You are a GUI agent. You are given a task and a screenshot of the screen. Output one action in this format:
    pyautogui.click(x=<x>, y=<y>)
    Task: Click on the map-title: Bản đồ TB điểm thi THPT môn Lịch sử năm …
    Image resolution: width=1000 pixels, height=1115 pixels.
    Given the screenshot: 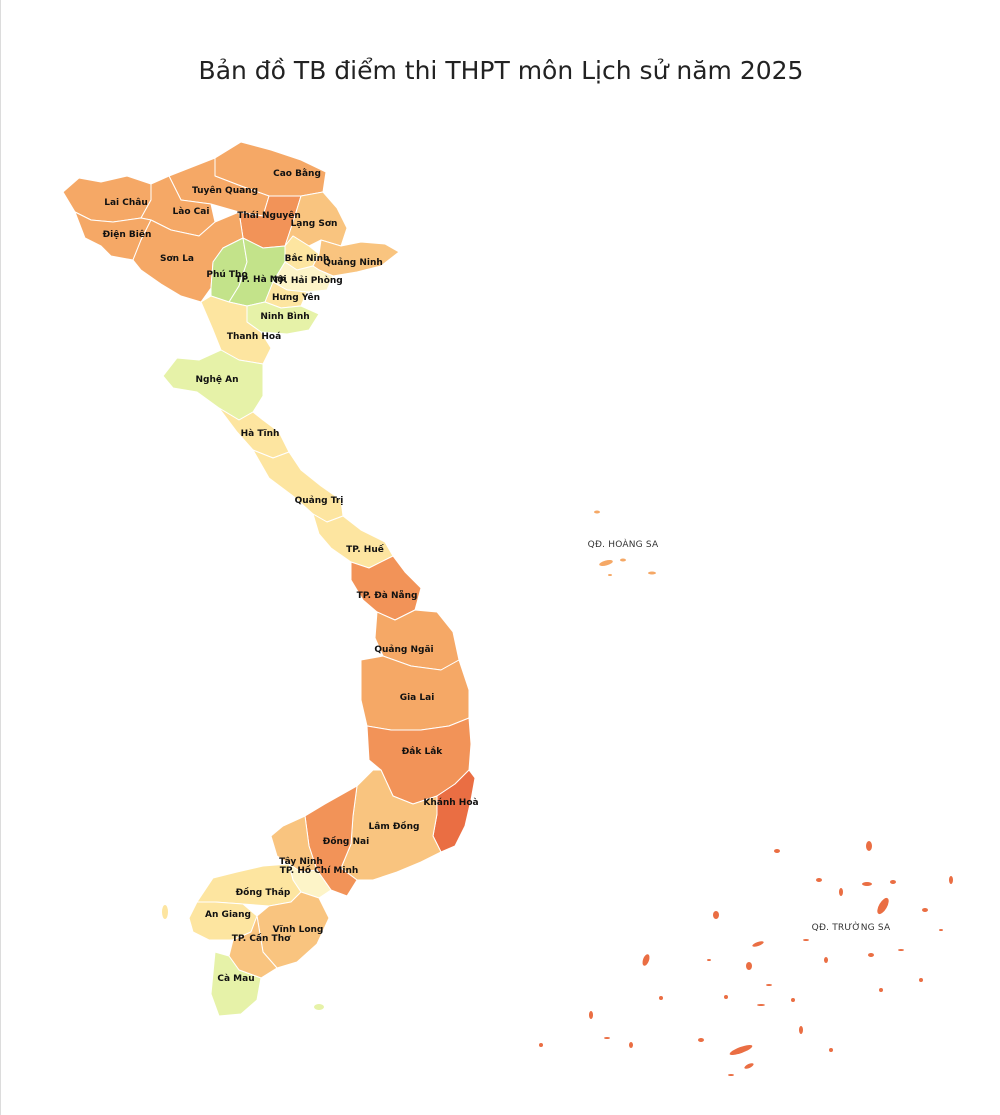 What is the action you would take?
    pyautogui.click(x=501, y=70)
    